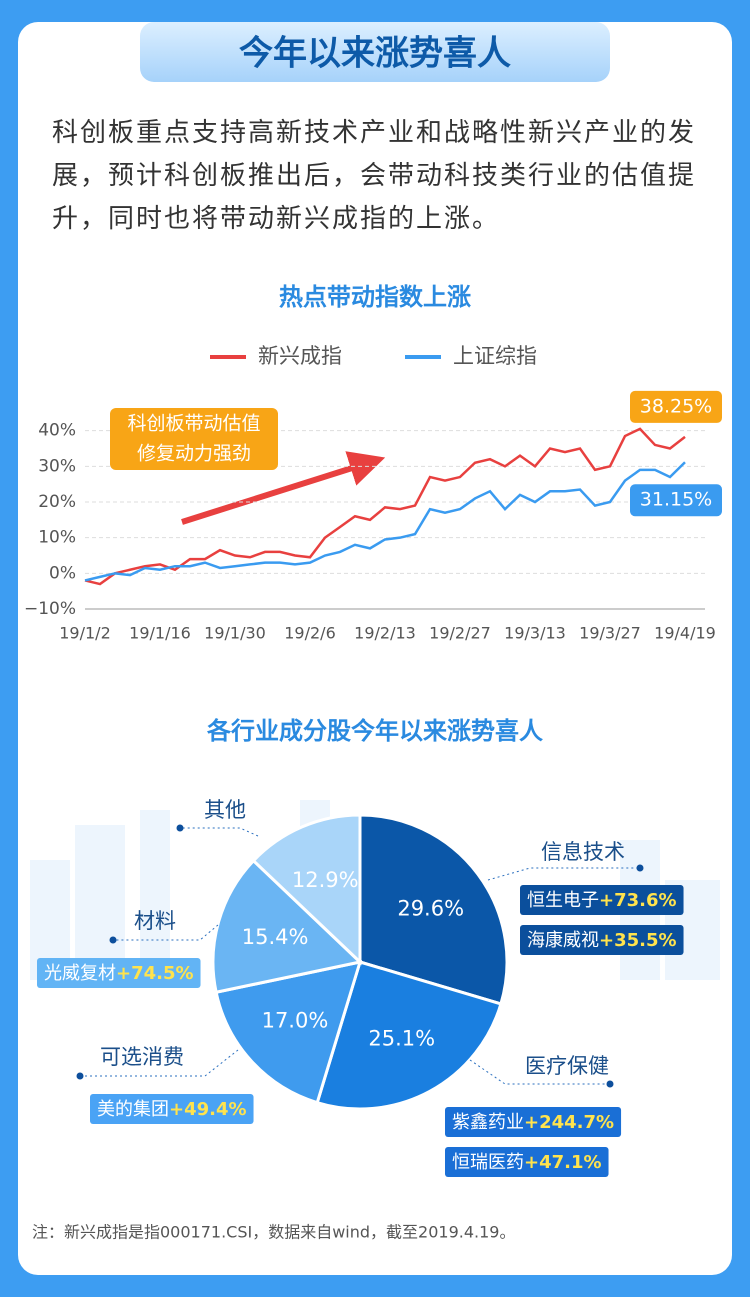 The height and width of the screenshot is (1297, 750). Describe the element at coordinates (495, 356) in the screenshot. I see `legend-label: 上证综指` at that location.